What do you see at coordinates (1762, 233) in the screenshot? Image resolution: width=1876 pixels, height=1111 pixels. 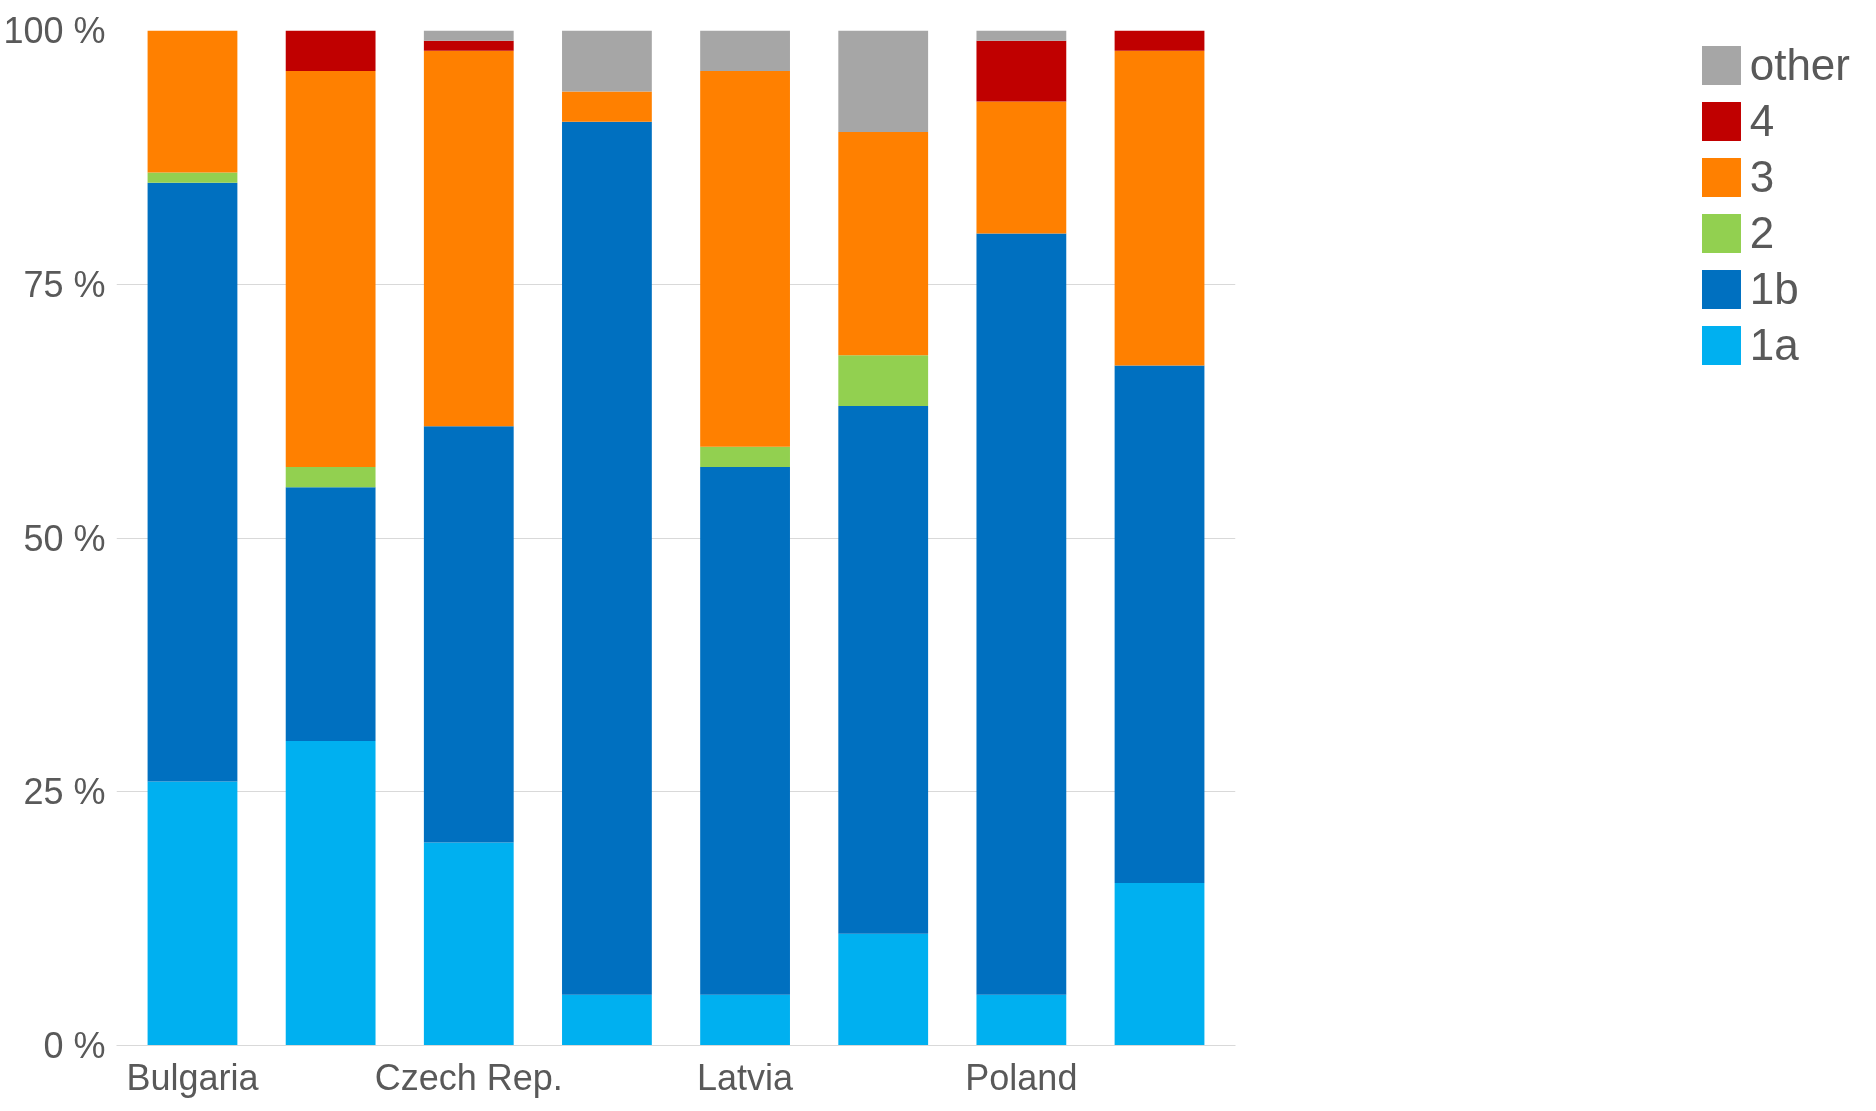 I see `legend-label: 2` at bounding box center [1762, 233].